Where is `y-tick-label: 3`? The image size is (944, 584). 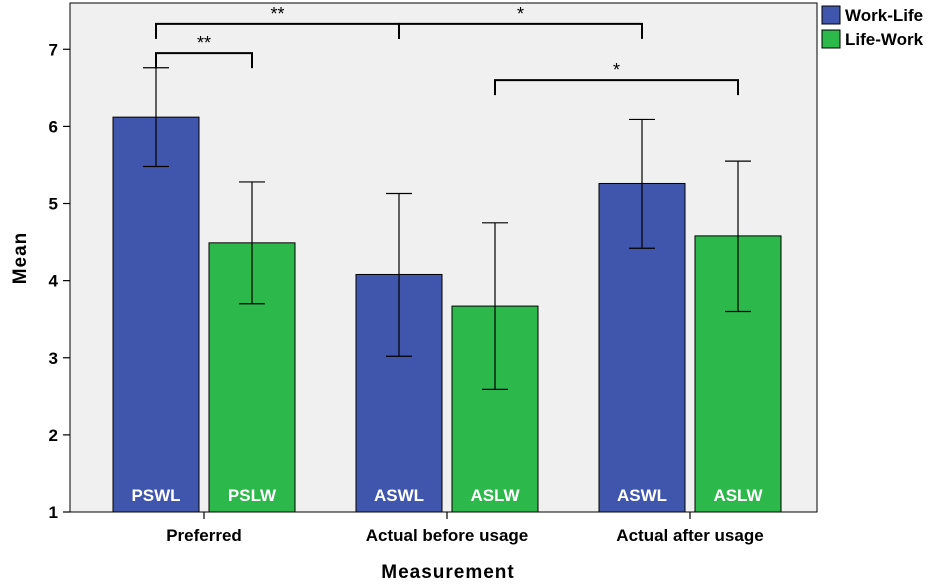
y-tick-label: 3 is located at coordinates (53, 358).